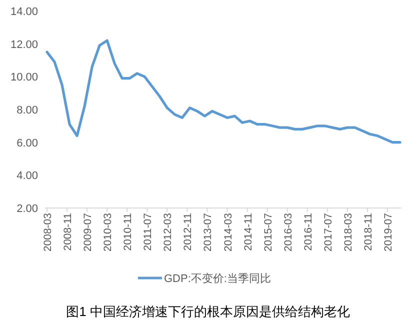 This screenshot has width=416, height=326. I want to click on x-tick-label: 2012-03, so click(168, 232).